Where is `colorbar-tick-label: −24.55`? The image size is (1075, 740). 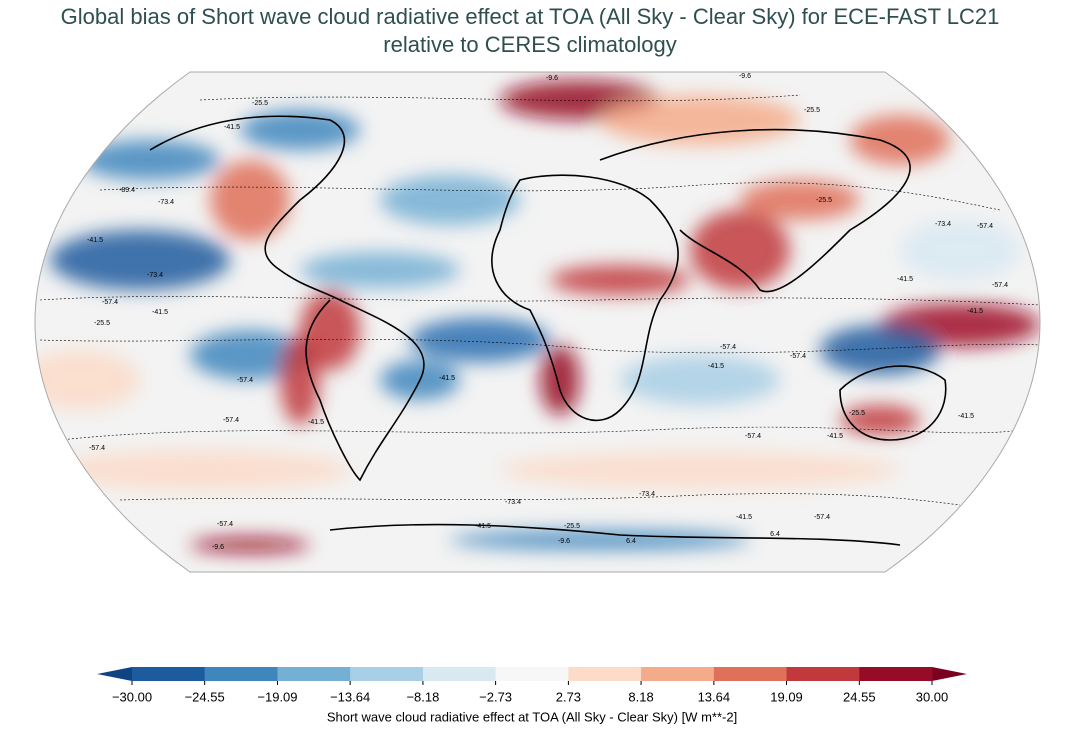 colorbar-tick-label: −24.55 is located at coordinates (205, 696).